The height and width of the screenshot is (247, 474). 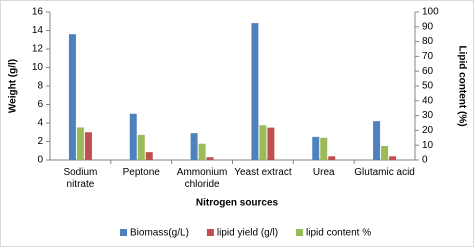 I want to click on legend-label: Biomass(g/L), so click(x=159, y=233).